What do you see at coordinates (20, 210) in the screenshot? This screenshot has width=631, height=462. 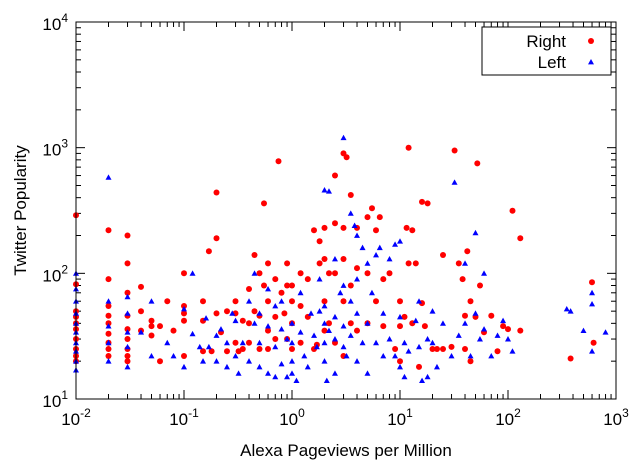 I see `y-axis-label: Twitter Popularity` at bounding box center [20, 210].